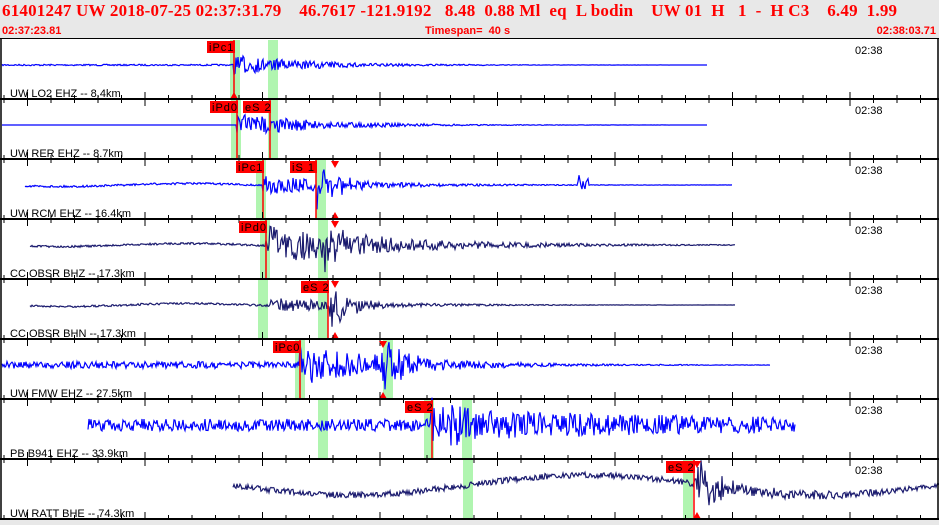  What do you see at coordinates (468, 31) in the screenshot?
I see `timespan: Timespan= 40 s` at bounding box center [468, 31].